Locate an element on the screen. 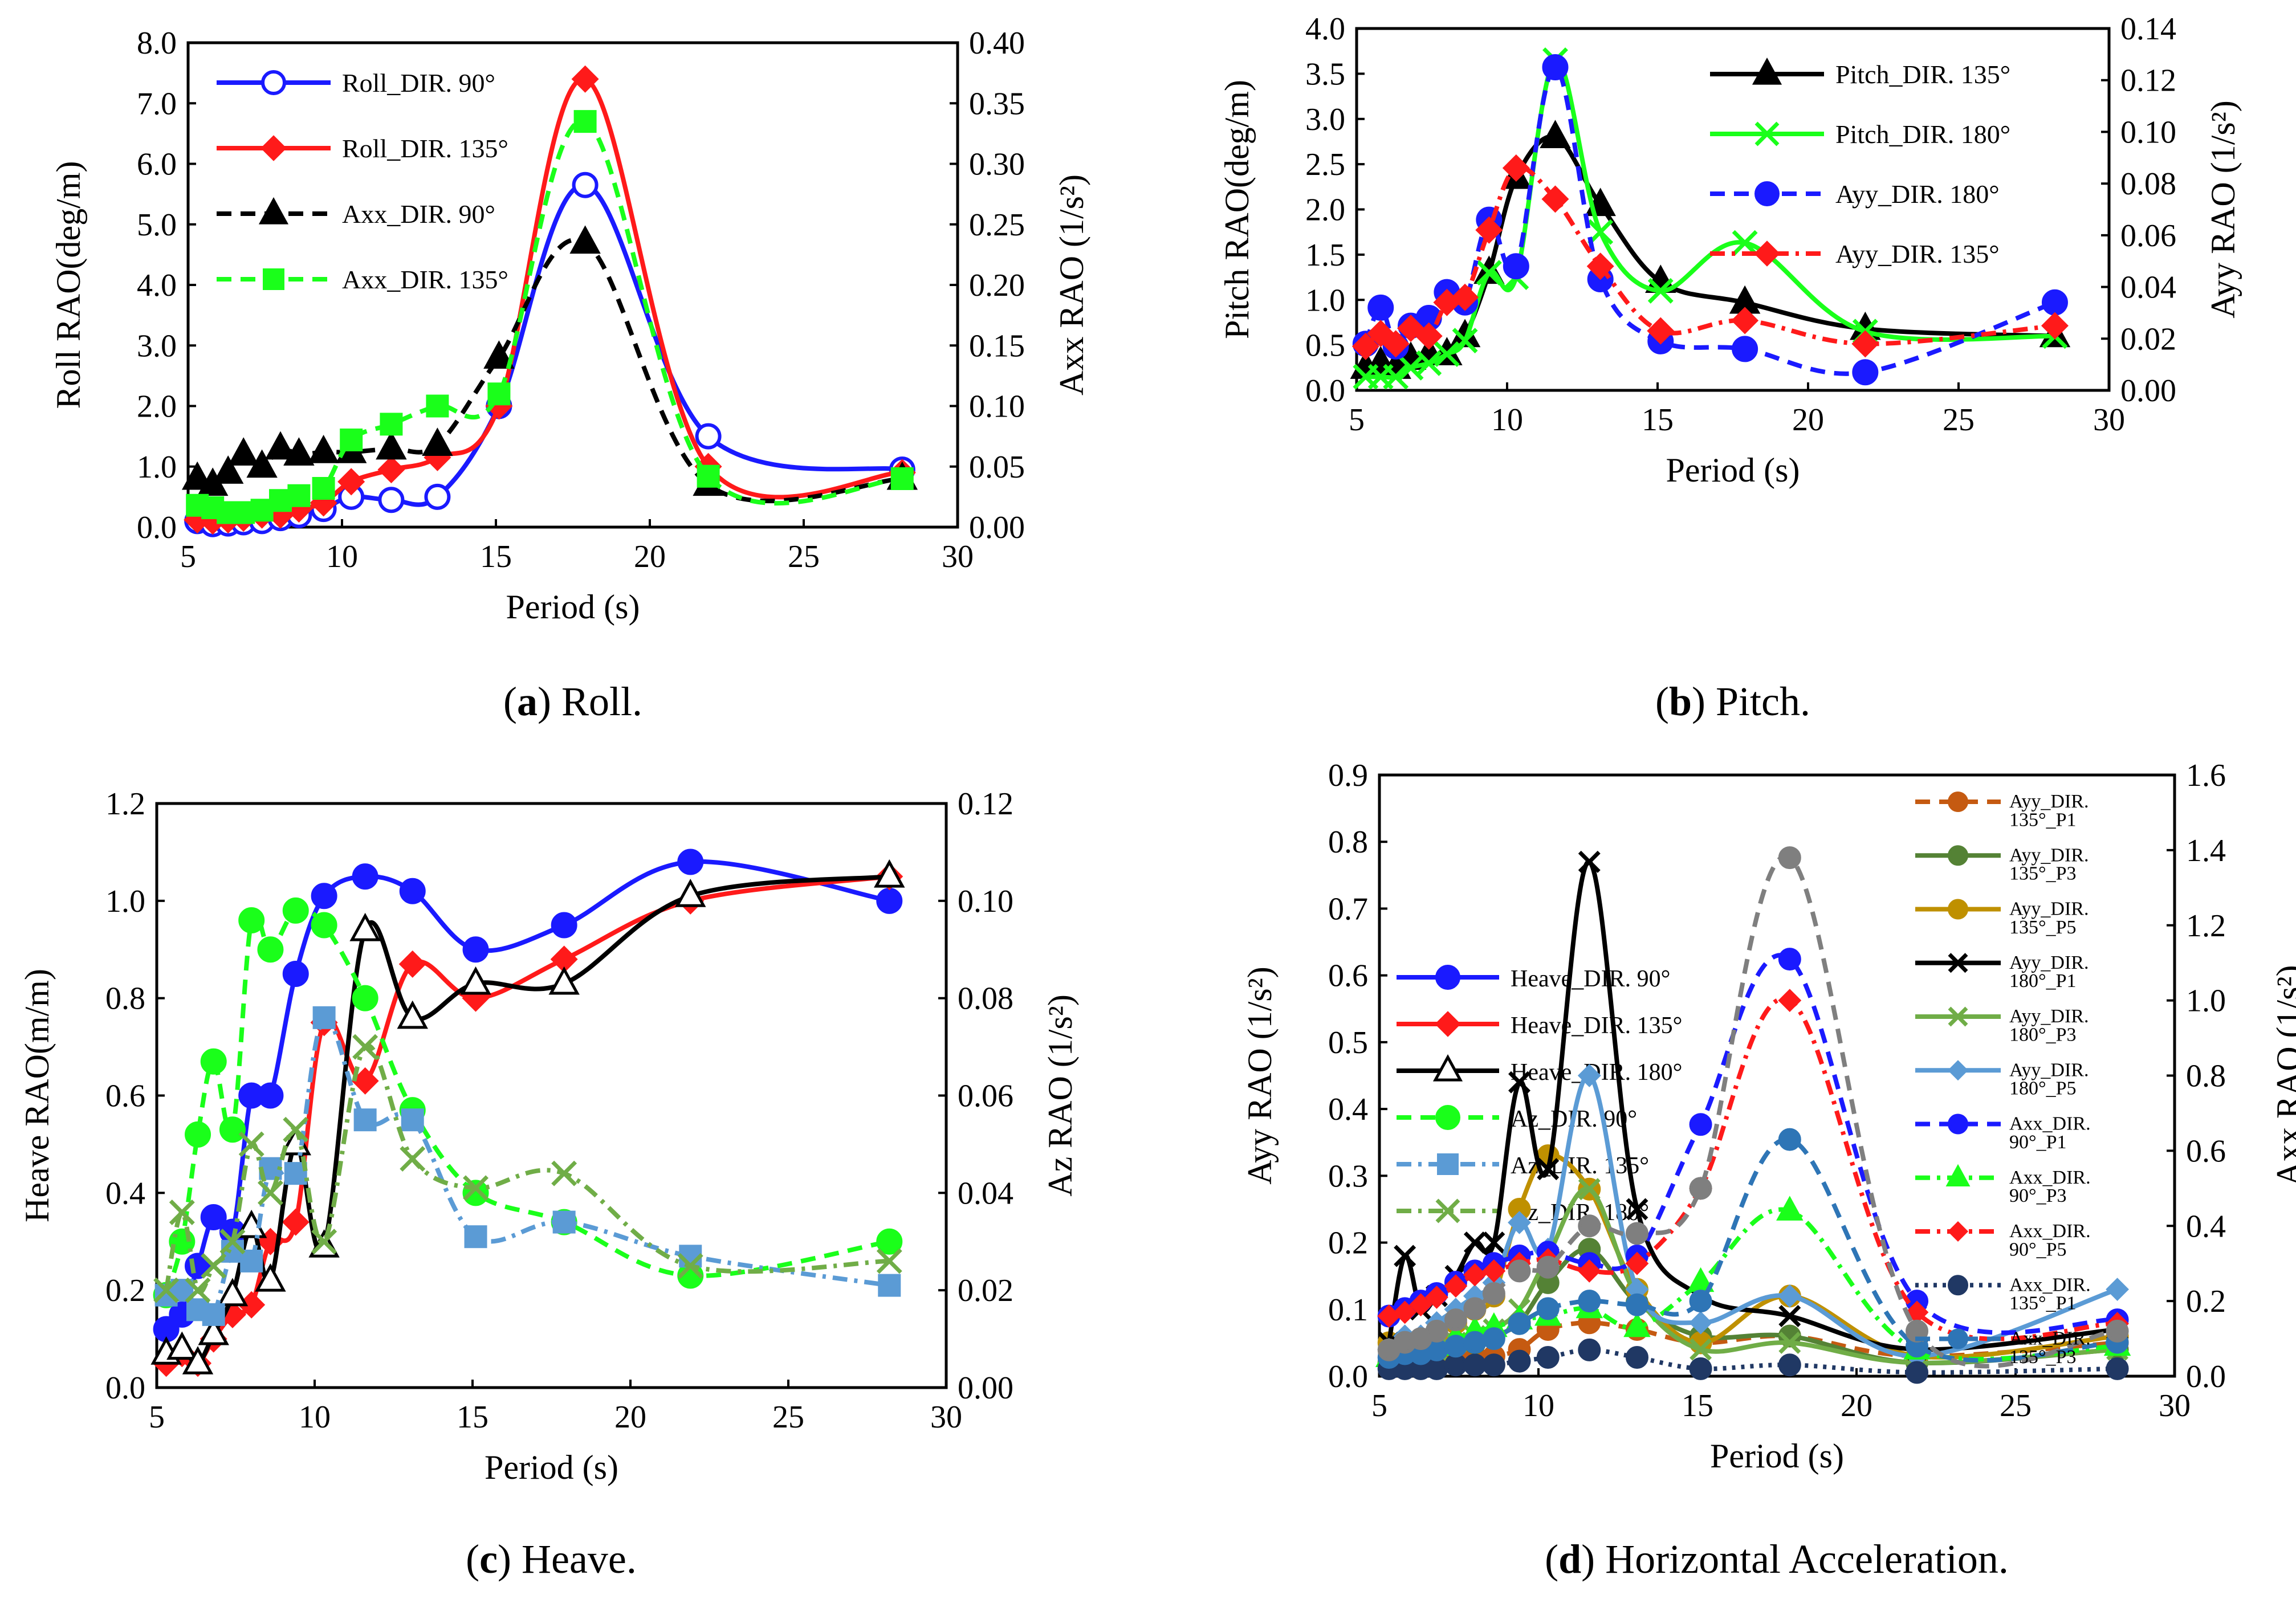 This screenshot has width=2296, height=1599. y-tick-label: 2.0 is located at coordinates (1325, 210).